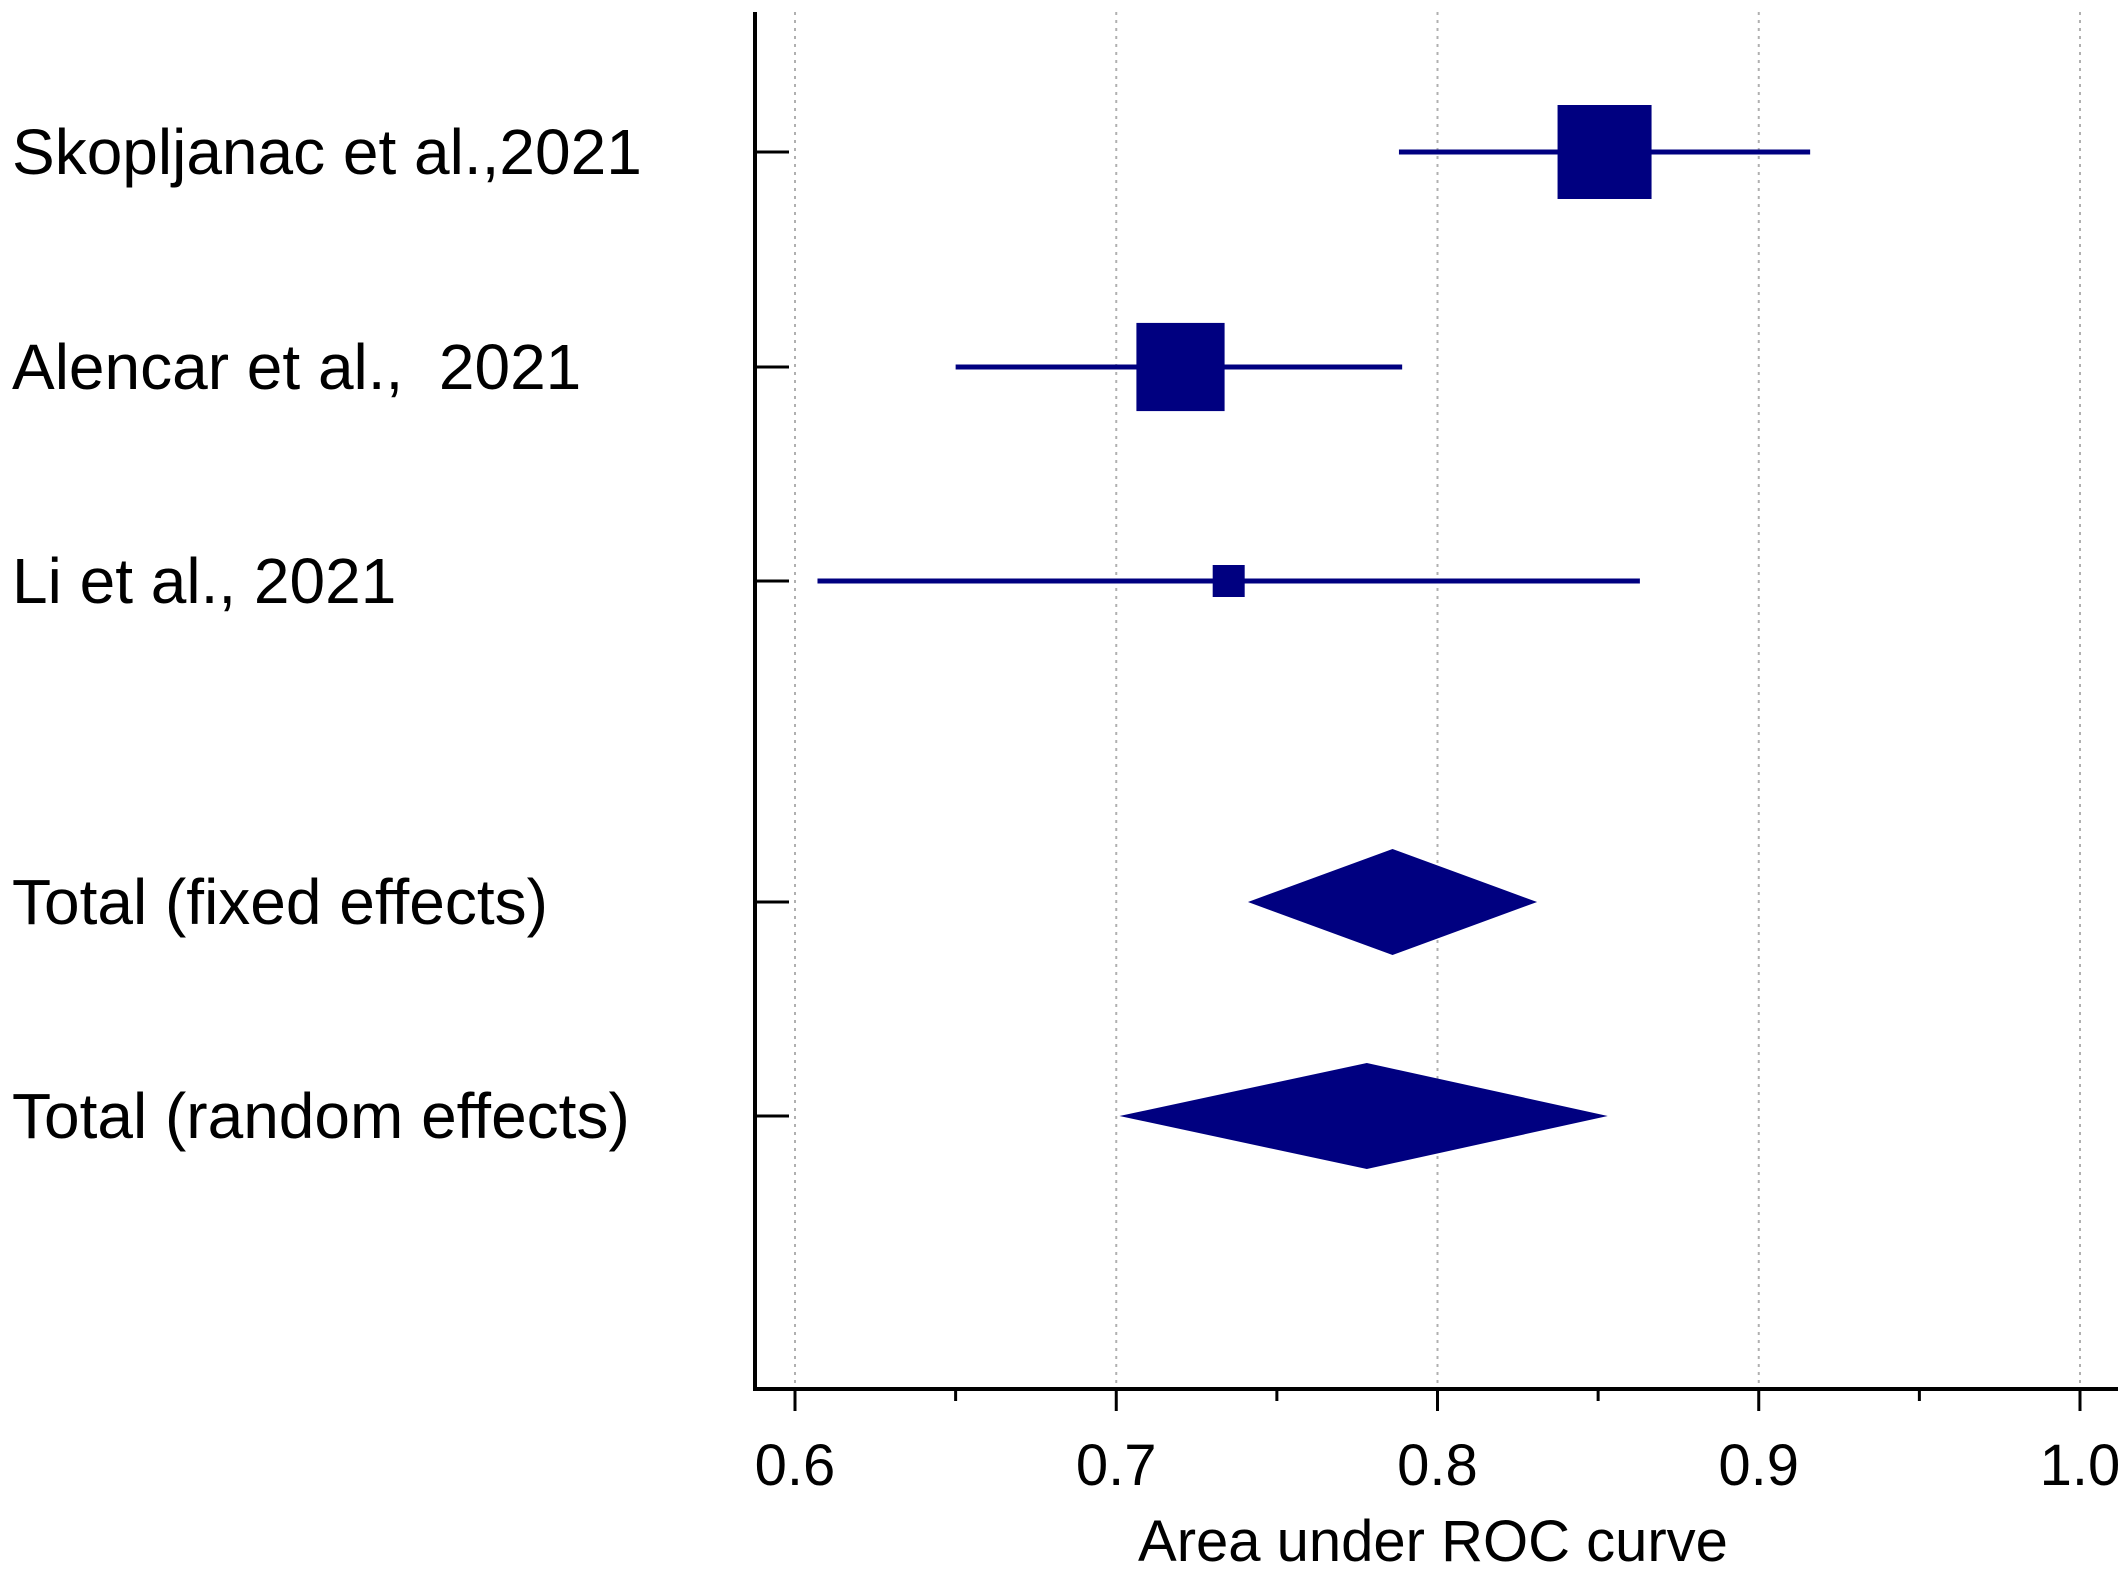  Describe the element at coordinates (280, 902) in the screenshot. I see `pooled-label-0: Total (fixed effects)` at that location.